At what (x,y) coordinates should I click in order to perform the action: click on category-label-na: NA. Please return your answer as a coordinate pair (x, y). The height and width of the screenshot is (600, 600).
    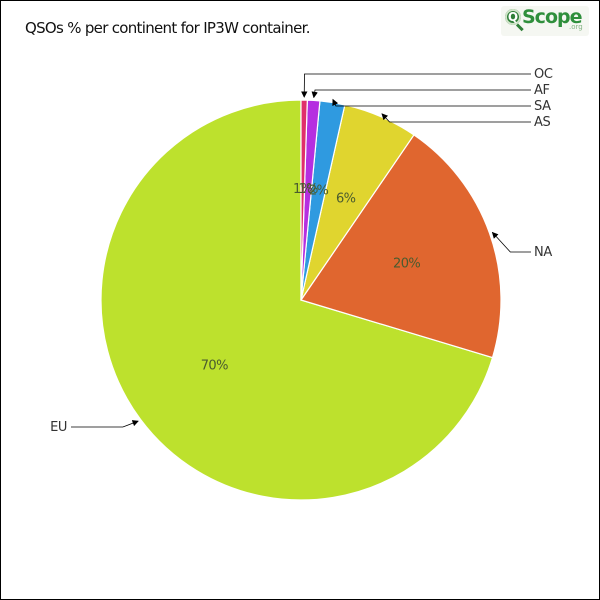
    Looking at the image, I should click on (543, 252).